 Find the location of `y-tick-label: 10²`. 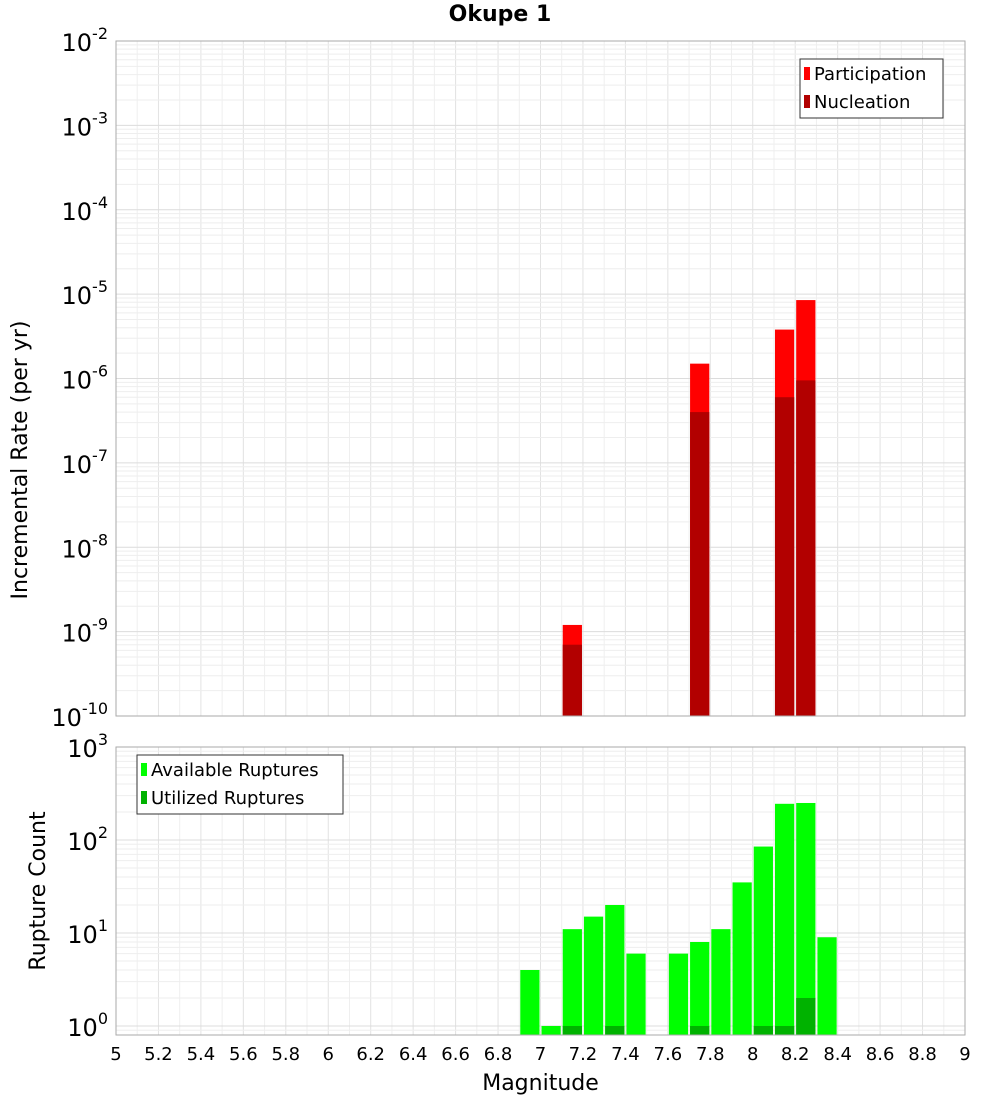

y-tick-label: 10² is located at coordinates (87, 839).